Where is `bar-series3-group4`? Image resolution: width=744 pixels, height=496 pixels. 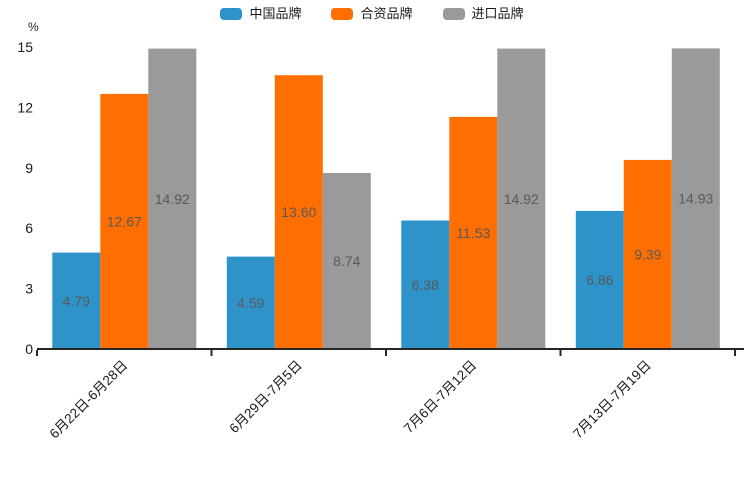 bar-series3-group4 is located at coordinates (695, 199).